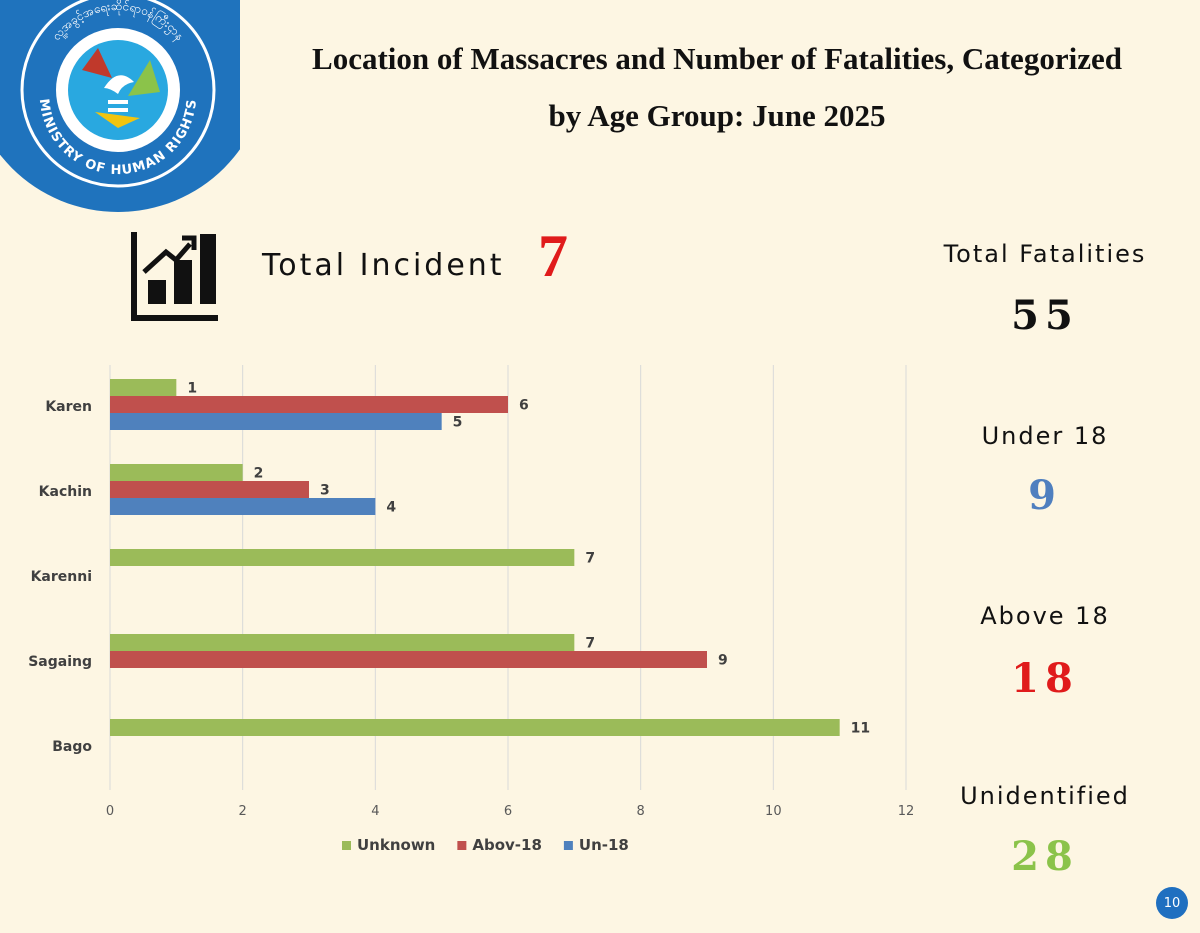 This screenshot has width=1200, height=933. What do you see at coordinates (68, 407) in the screenshot?
I see `category-label: Karen` at bounding box center [68, 407].